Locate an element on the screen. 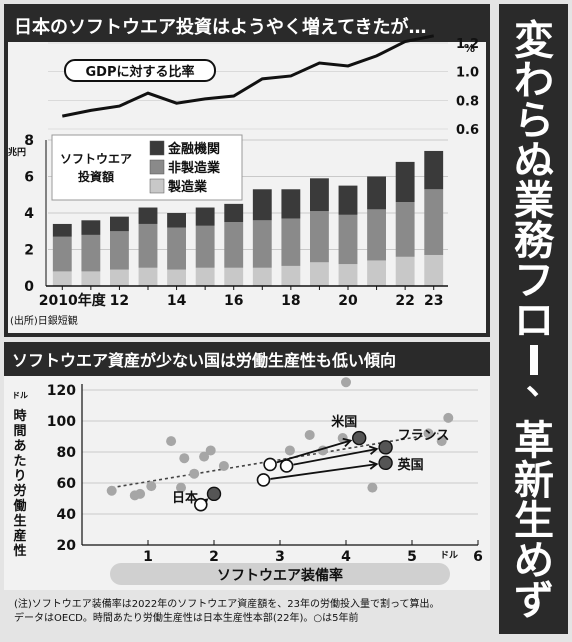  right-tick-label: 1.2 is located at coordinates (467, 44).